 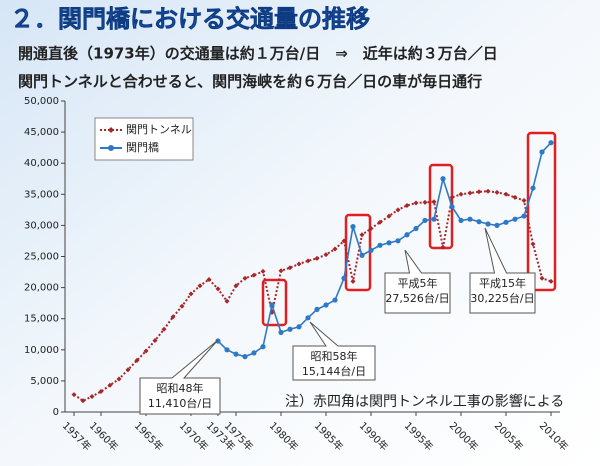 What do you see at coordinates (144, 139) in the screenshot?
I see `legend-box` at bounding box center [144, 139].